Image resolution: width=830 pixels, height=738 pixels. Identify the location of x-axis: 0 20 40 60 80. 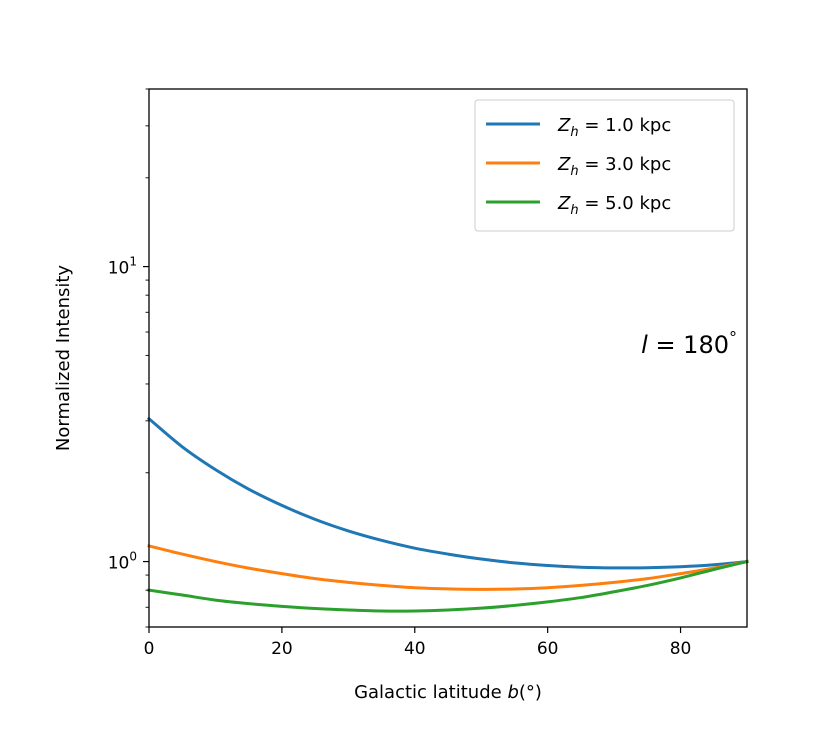
(418, 643).